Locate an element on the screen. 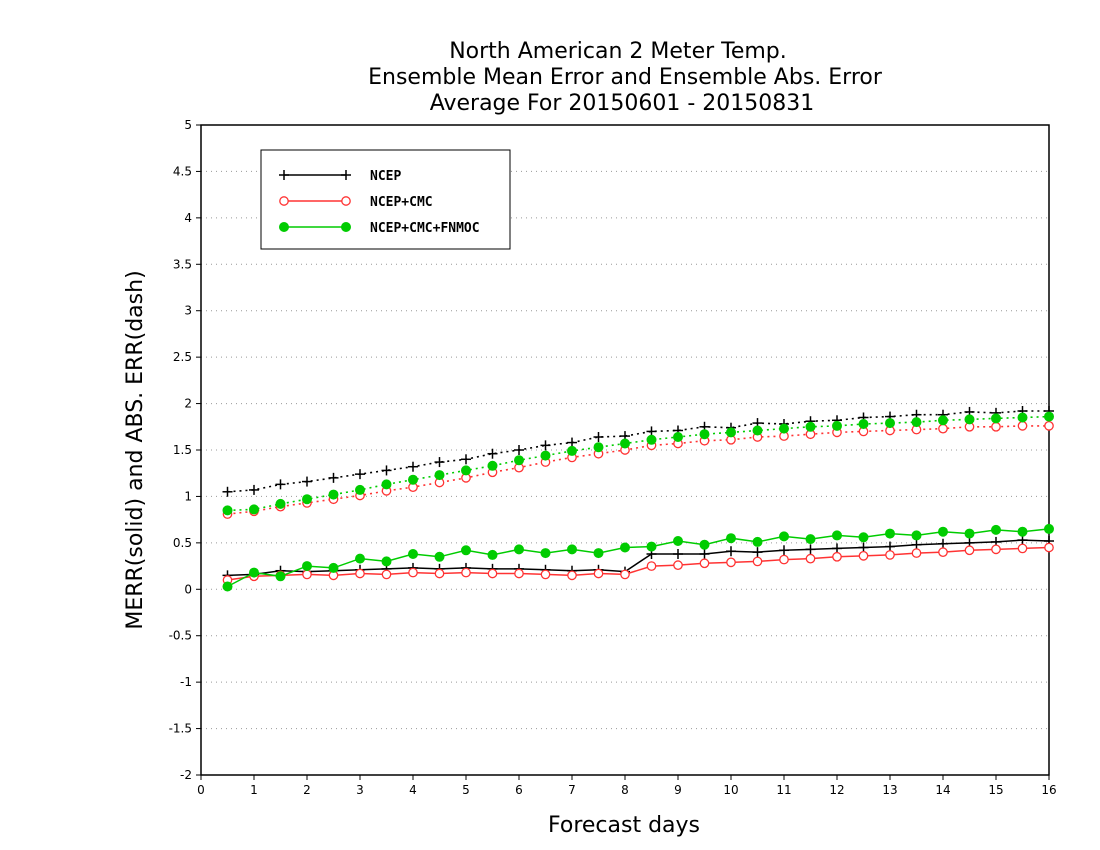  title-line-3: Average For 20150601 - 20150831 is located at coordinates (622, 103).